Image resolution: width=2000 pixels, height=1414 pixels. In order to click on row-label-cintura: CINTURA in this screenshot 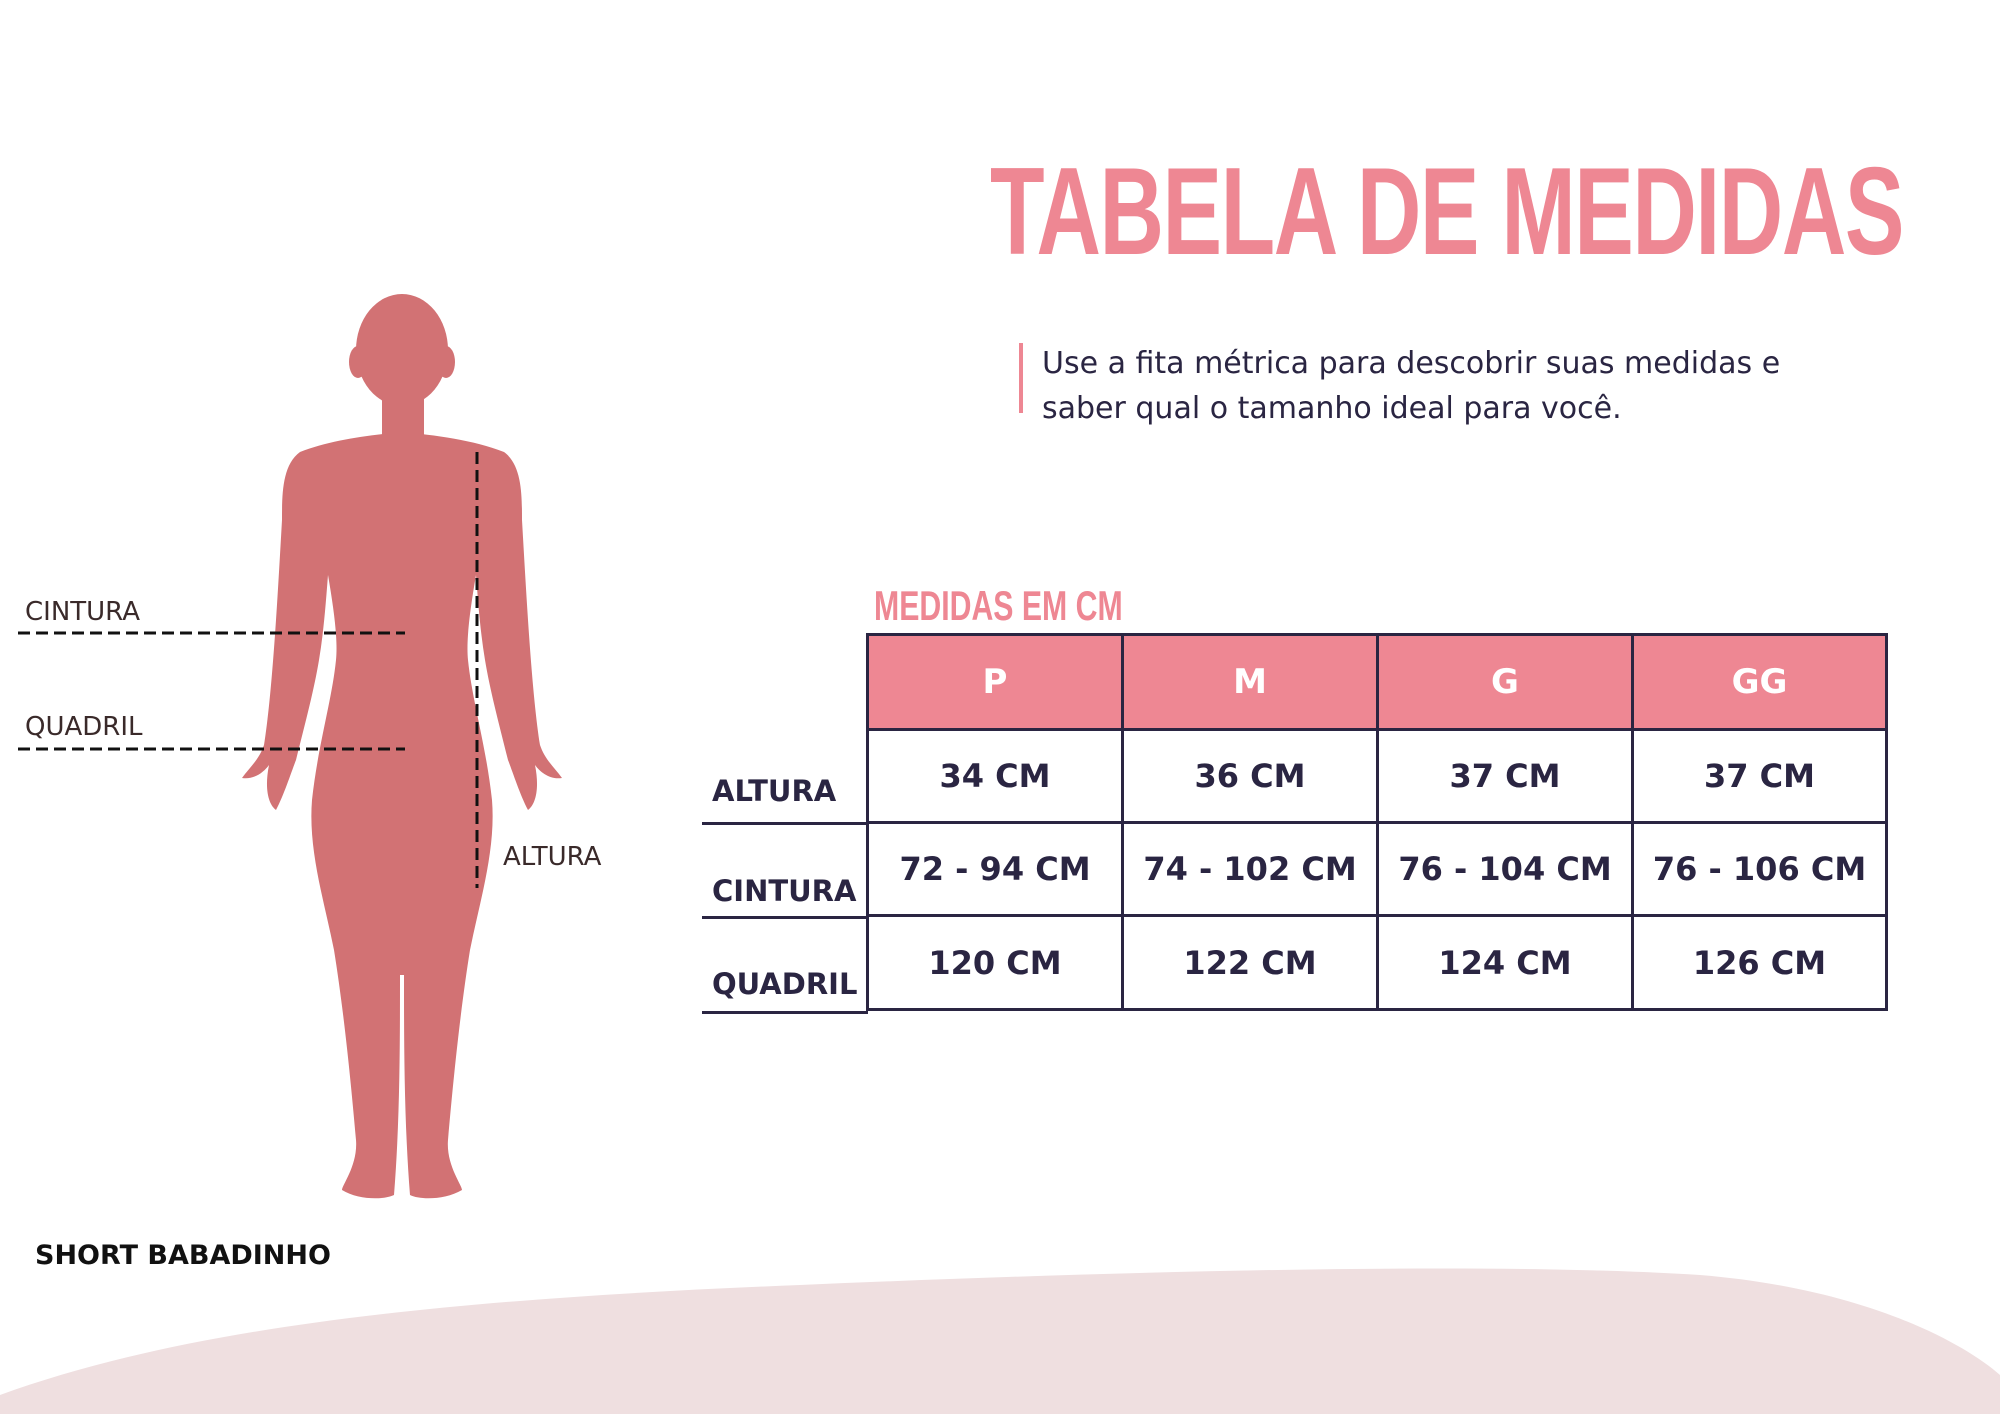, I will do `click(784, 891)`.